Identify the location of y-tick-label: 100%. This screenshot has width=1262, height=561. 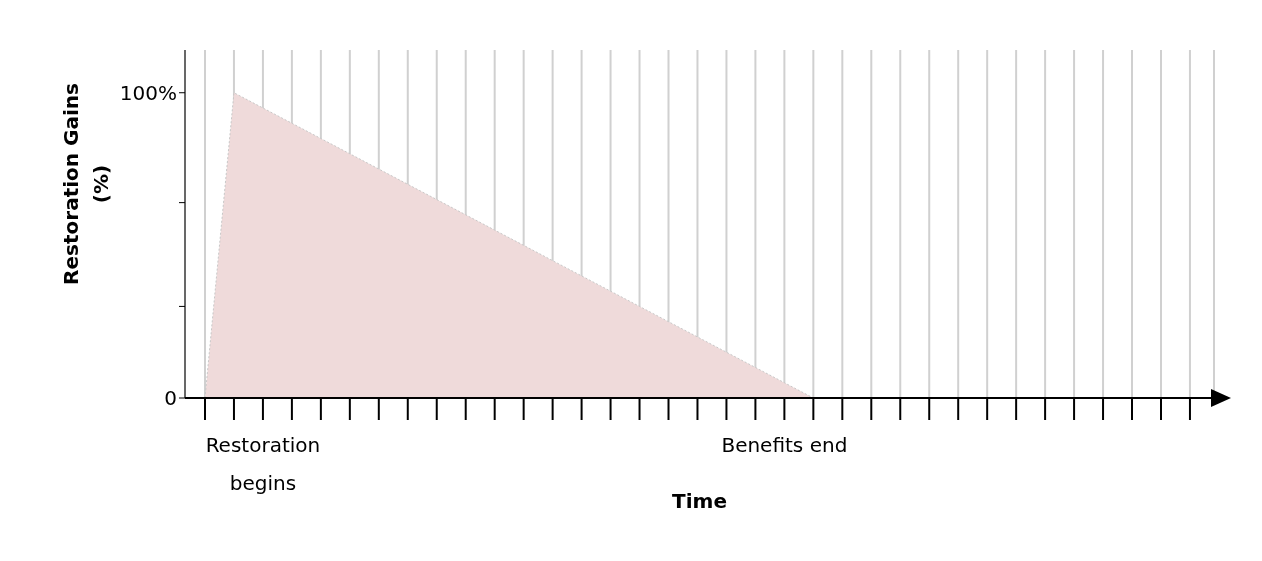
(148, 92).